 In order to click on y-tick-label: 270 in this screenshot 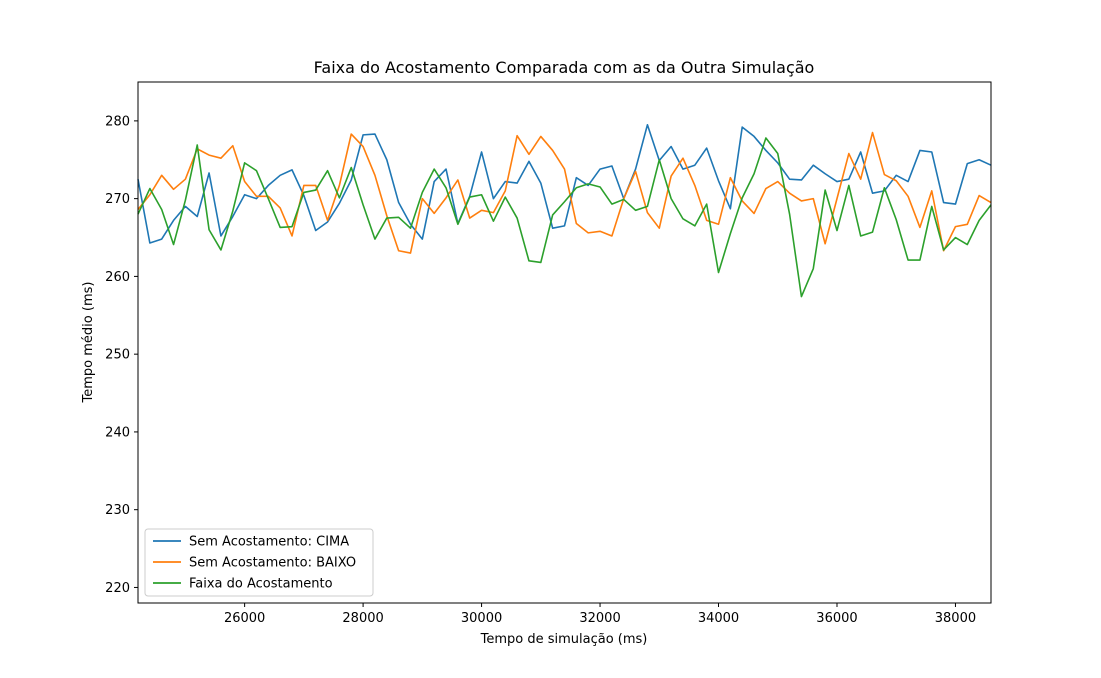, I will do `click(117, 199)`.